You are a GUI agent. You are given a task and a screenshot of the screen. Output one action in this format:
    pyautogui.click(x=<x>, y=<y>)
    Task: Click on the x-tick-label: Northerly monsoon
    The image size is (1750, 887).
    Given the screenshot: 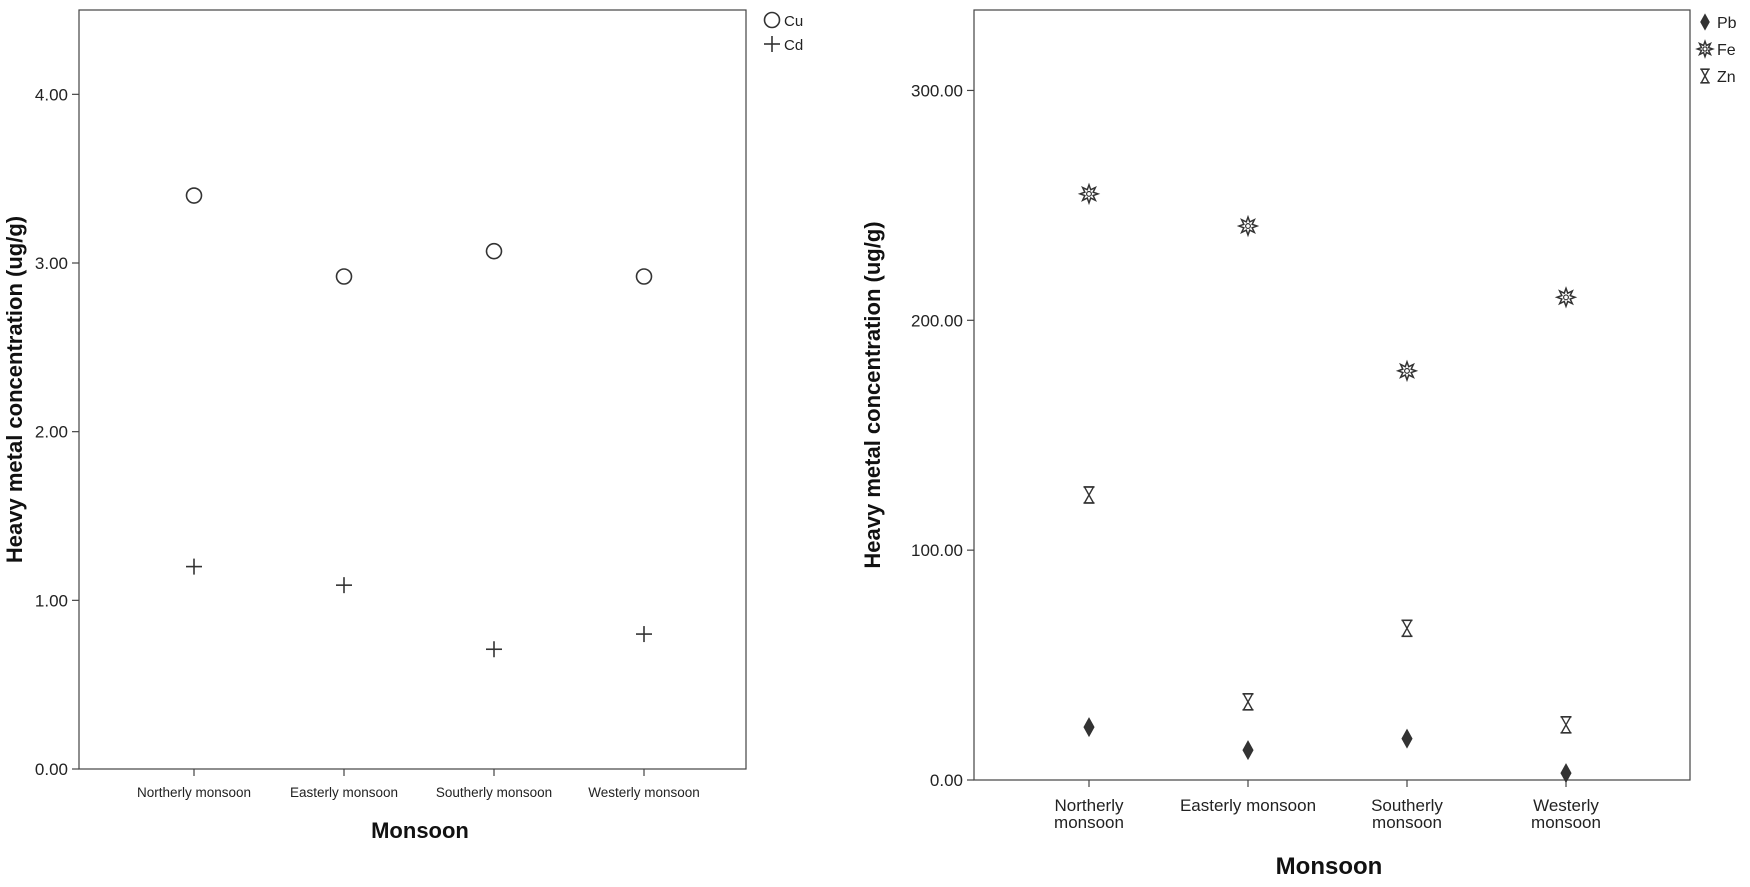 What is the action you would take?
    pyautogui.click(x=194, y=792)
    